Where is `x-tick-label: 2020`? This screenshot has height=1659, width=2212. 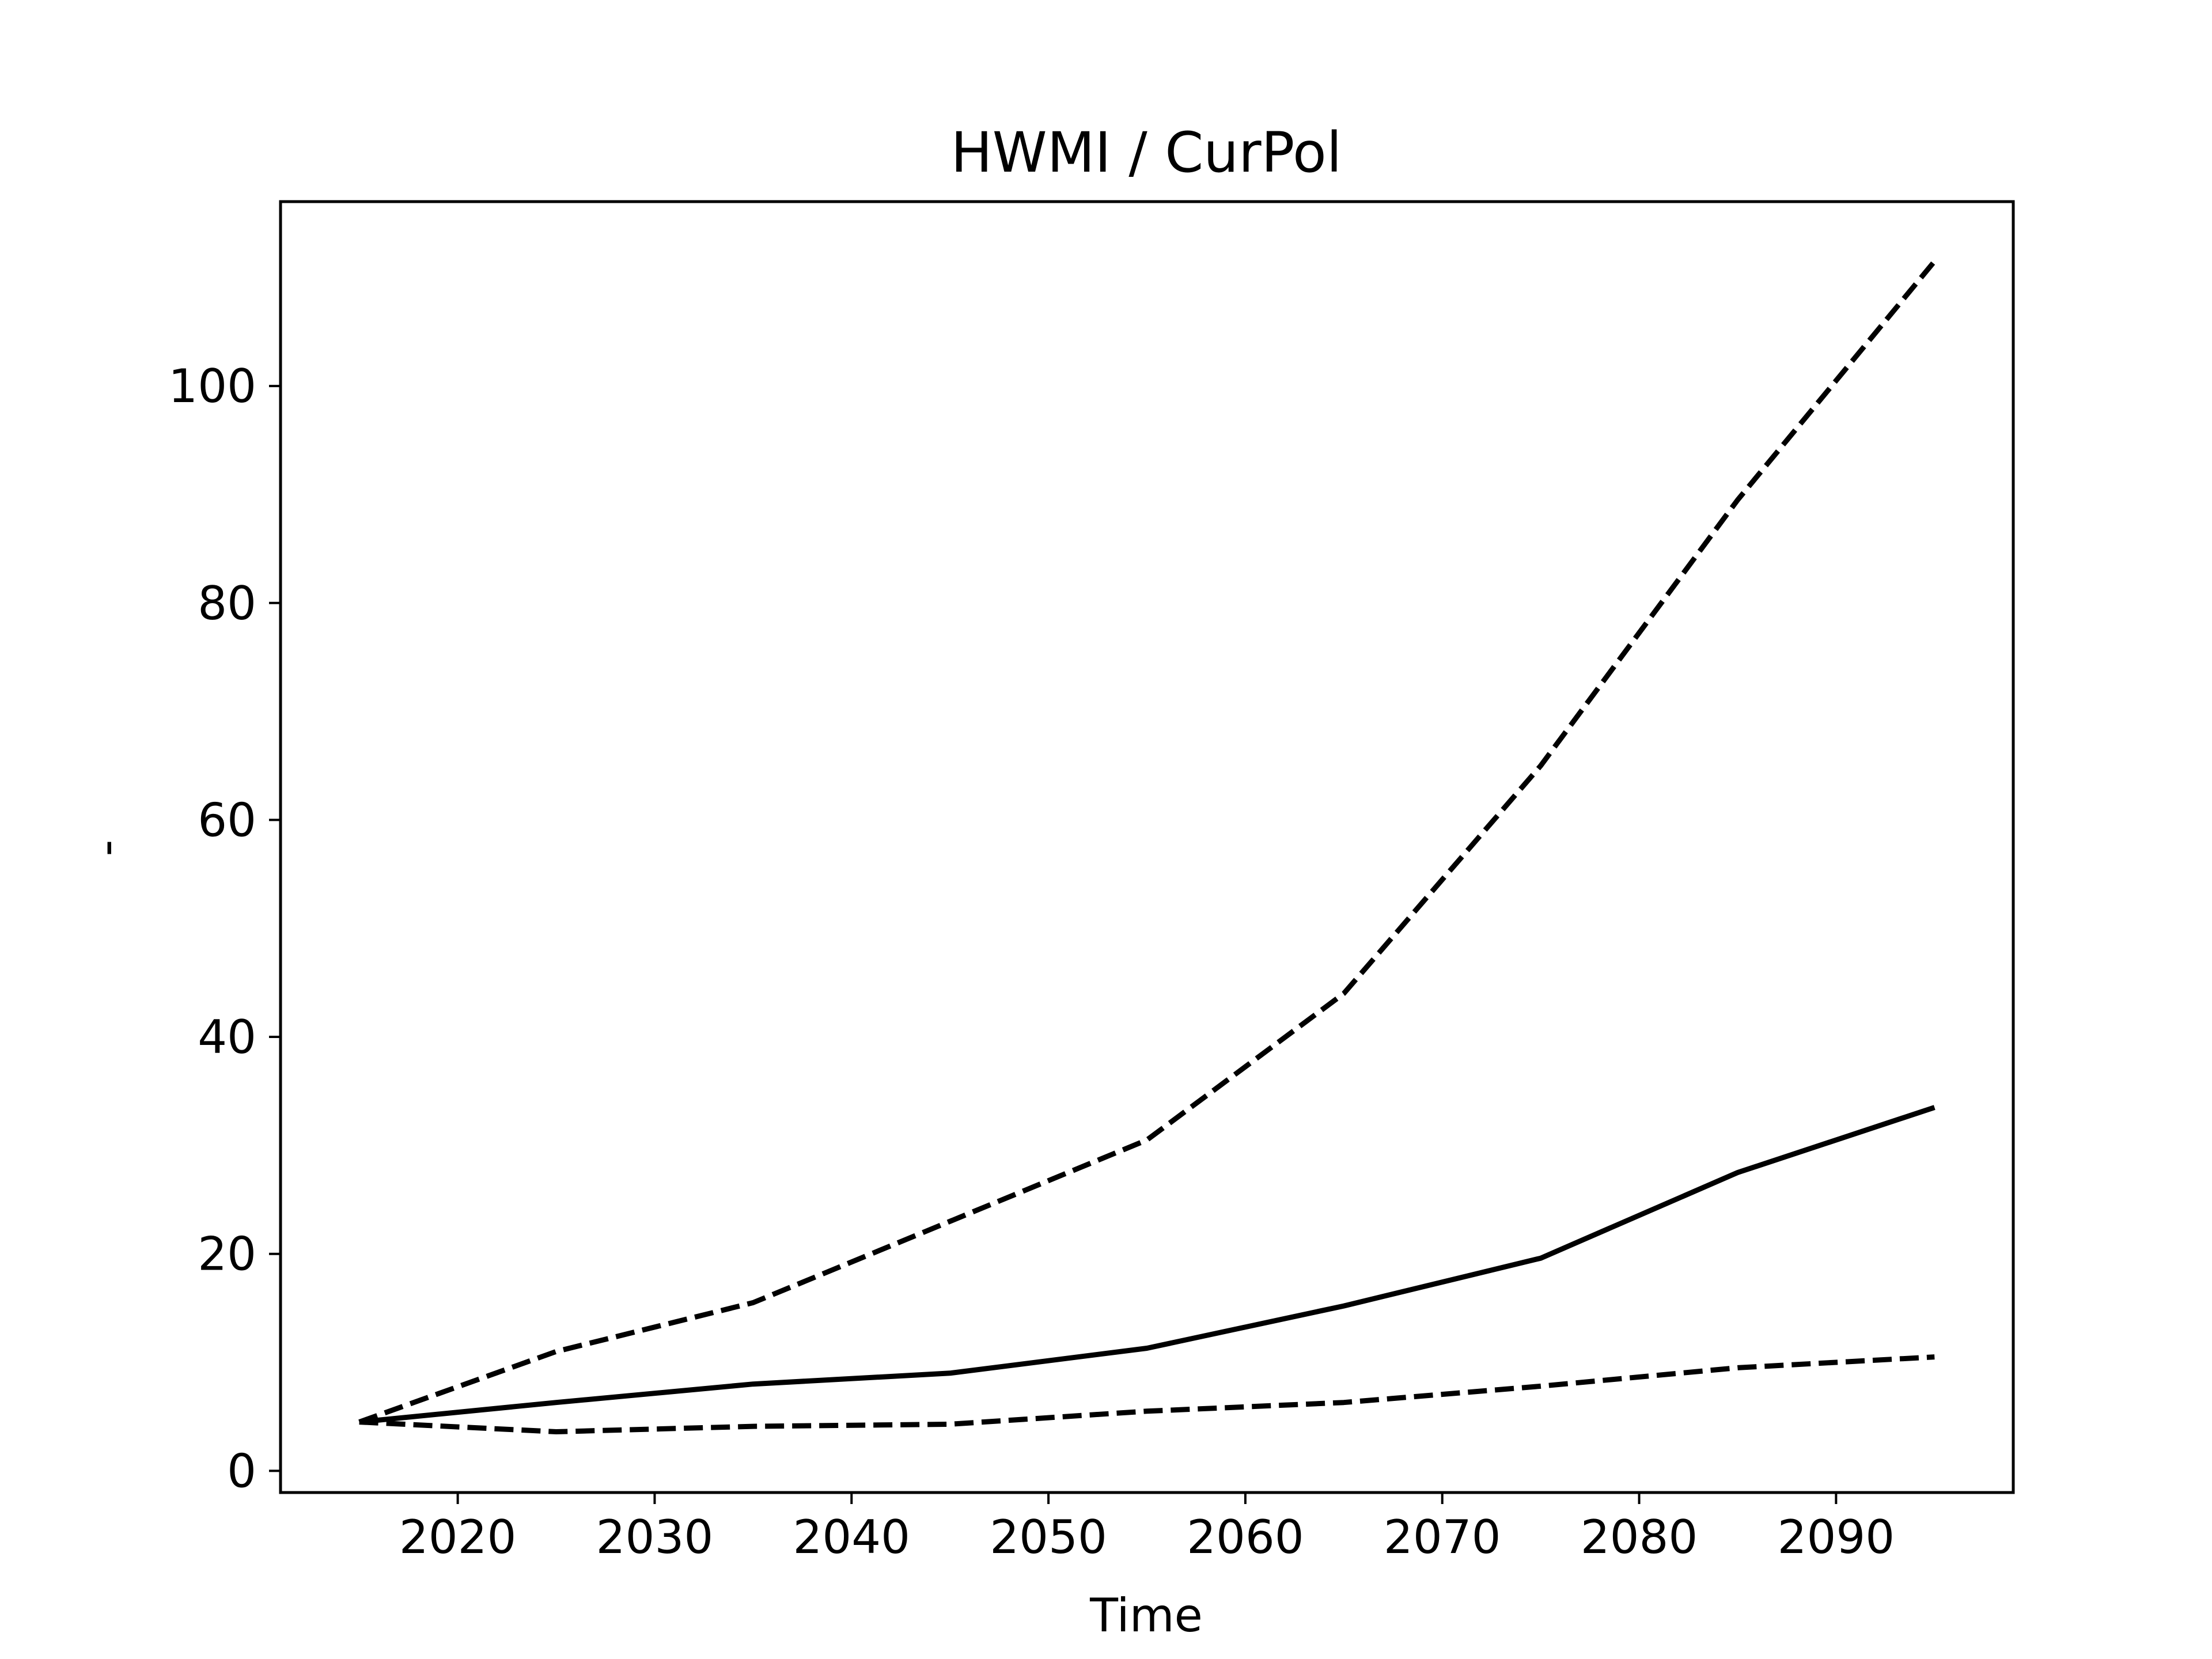 x-tick-label: 2020 is located at coordinates (458, 1537).